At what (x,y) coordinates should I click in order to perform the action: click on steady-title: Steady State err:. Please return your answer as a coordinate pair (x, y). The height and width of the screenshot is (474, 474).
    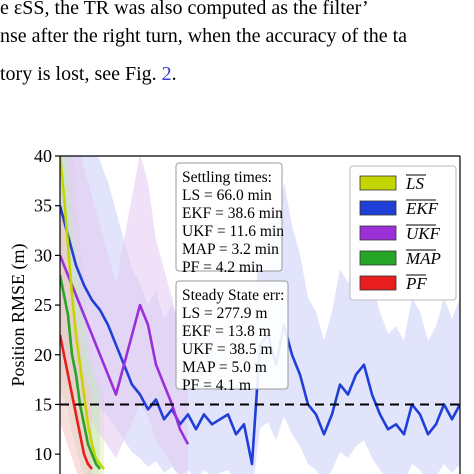
    Looking at the image, I should click on (233, 295).